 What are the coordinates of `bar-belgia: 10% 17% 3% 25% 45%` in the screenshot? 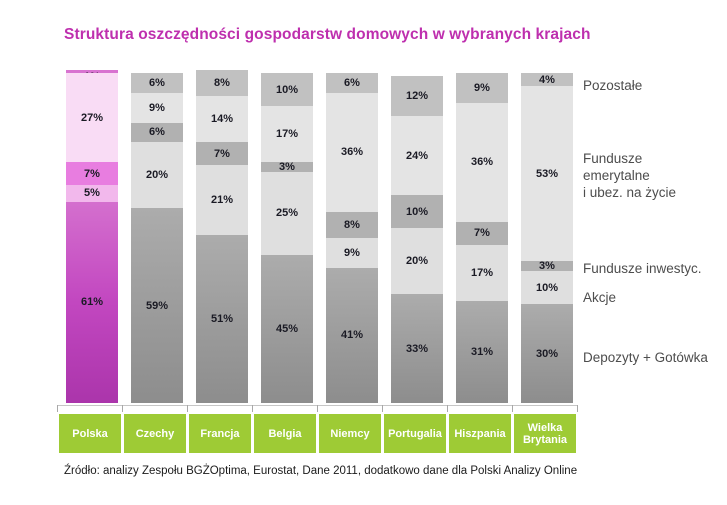 It's located at (287, 238).